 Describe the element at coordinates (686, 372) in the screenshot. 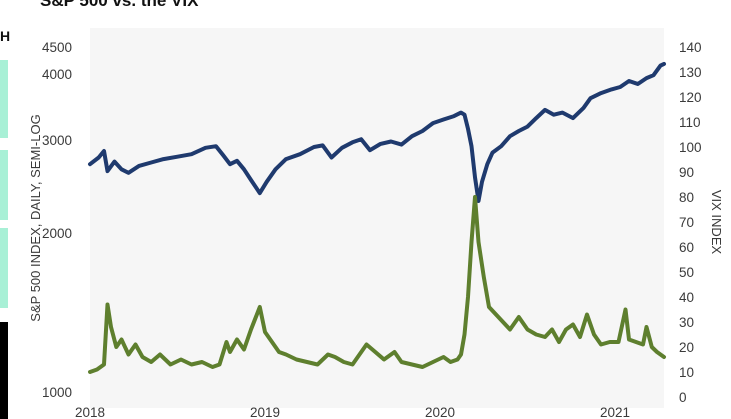

I see `right-tick-label: 10` at that location.